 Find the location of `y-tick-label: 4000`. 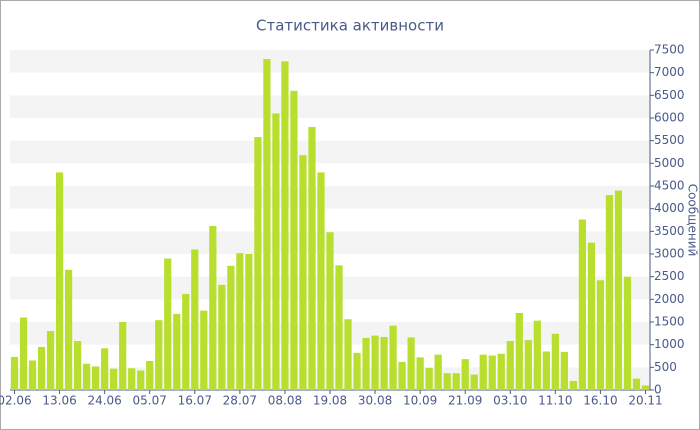

y-tick-label: 4000 is located at coordinates (669, 208).